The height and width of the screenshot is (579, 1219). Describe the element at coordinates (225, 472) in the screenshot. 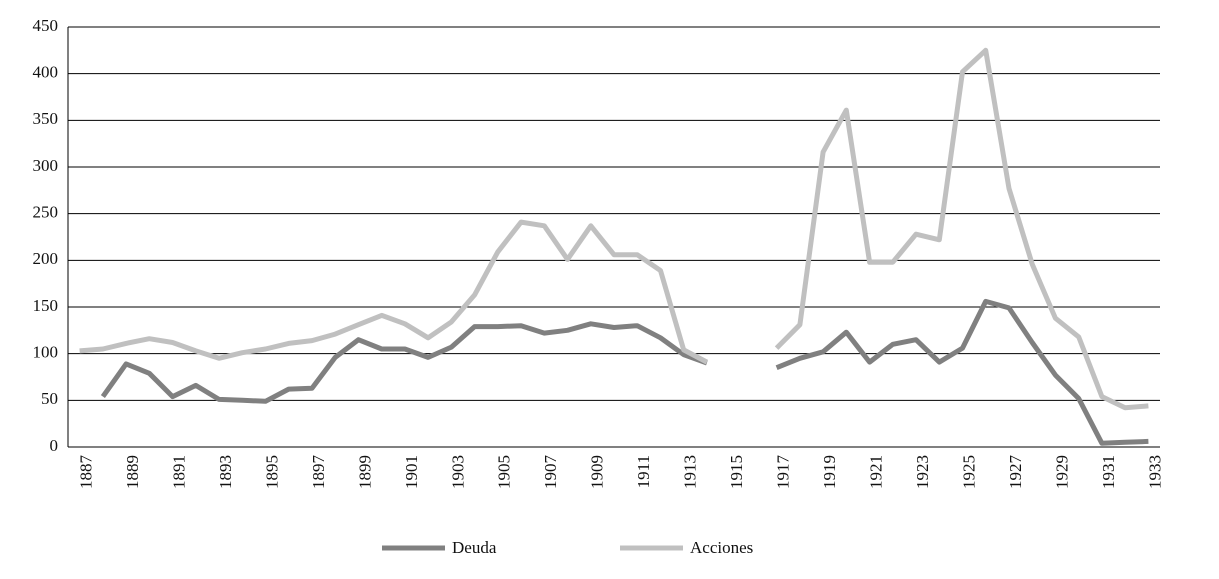

I see `x-tick-label: 1893` at that location.